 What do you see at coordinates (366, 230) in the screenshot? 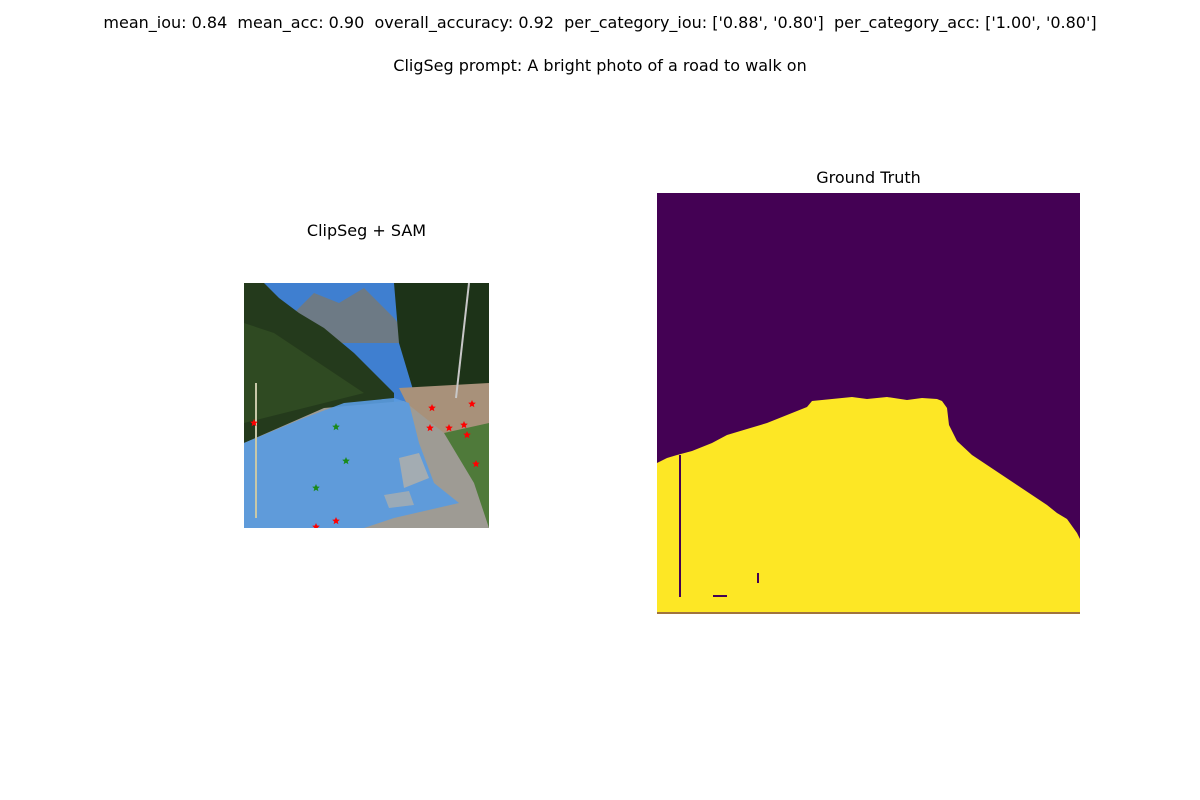
I see `clipseg-sam-title: ClipSeg + SAM` at bounding box center [366, 230].